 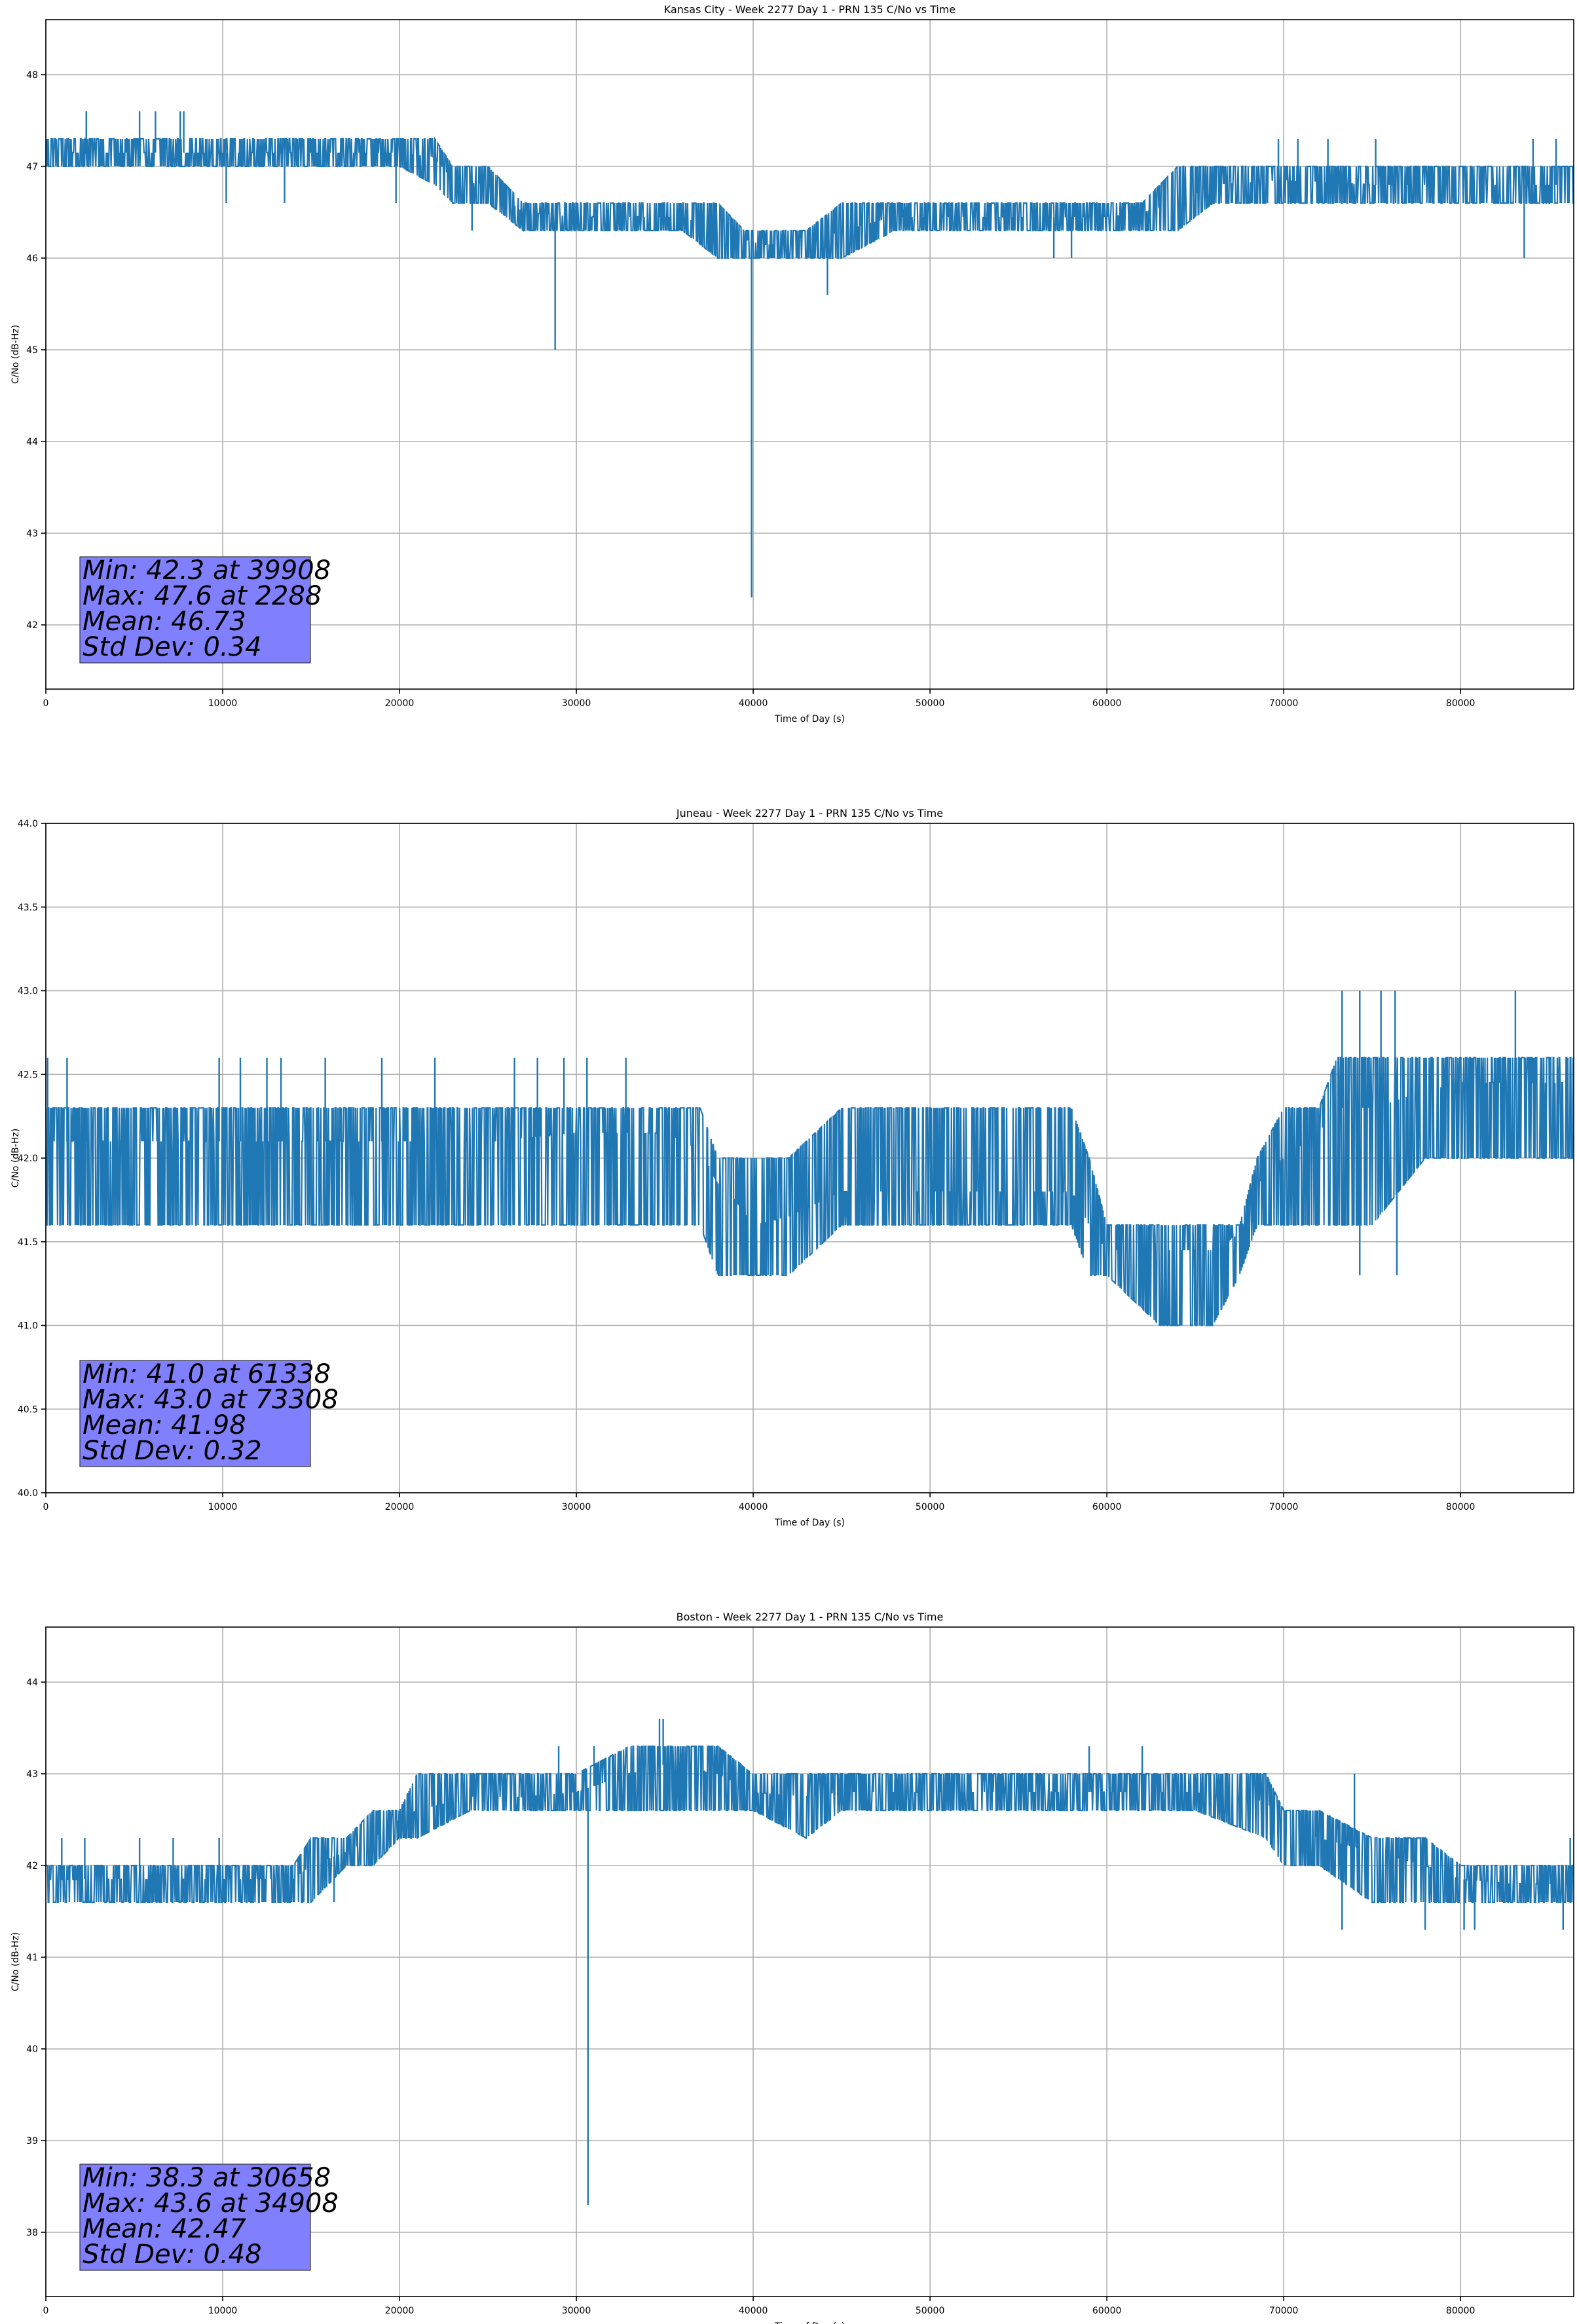 What do you see at coordinates (28, 1493) in the screenshot?
I see `y-tick-label: 40.0` at bounding box center [28, 1493].